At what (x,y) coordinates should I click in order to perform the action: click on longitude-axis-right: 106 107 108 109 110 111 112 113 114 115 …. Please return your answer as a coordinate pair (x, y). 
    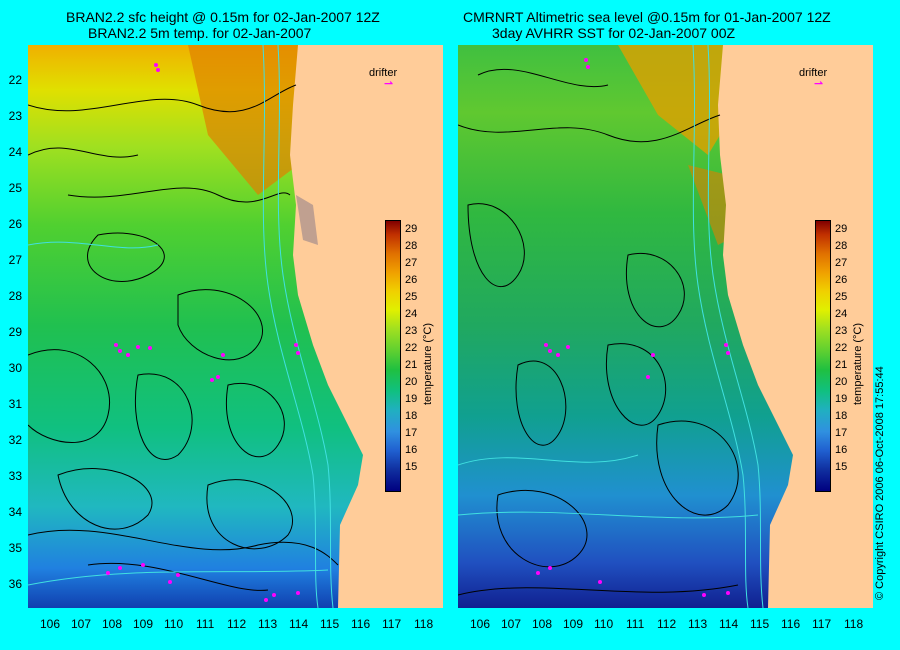
    Looking at the image, I should click on (667, 624).